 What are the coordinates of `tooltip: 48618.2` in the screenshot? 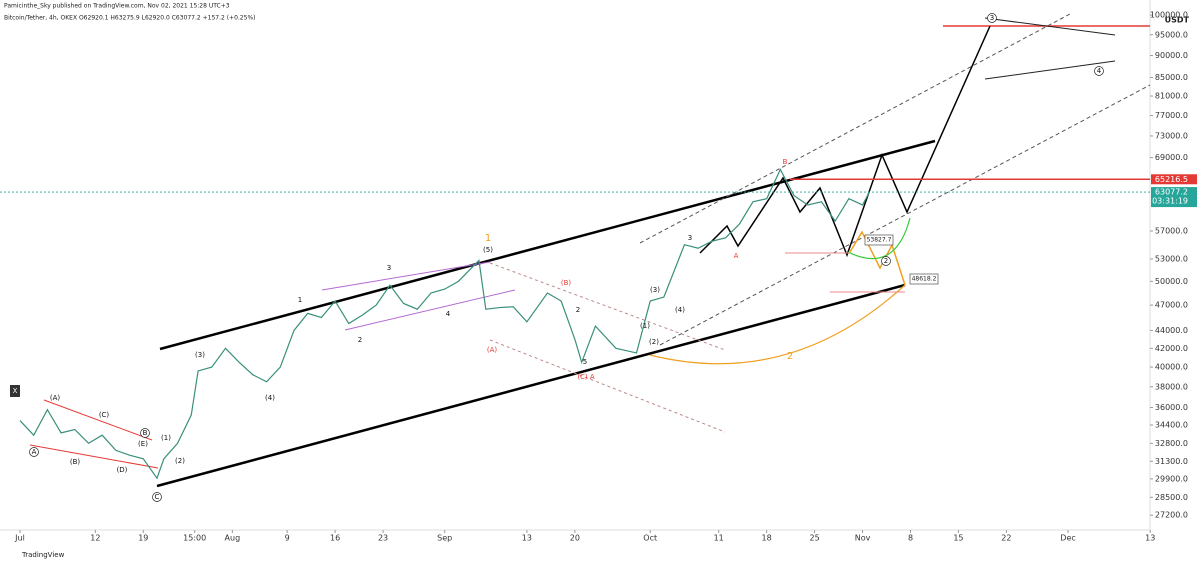 It's located at (924, 279).